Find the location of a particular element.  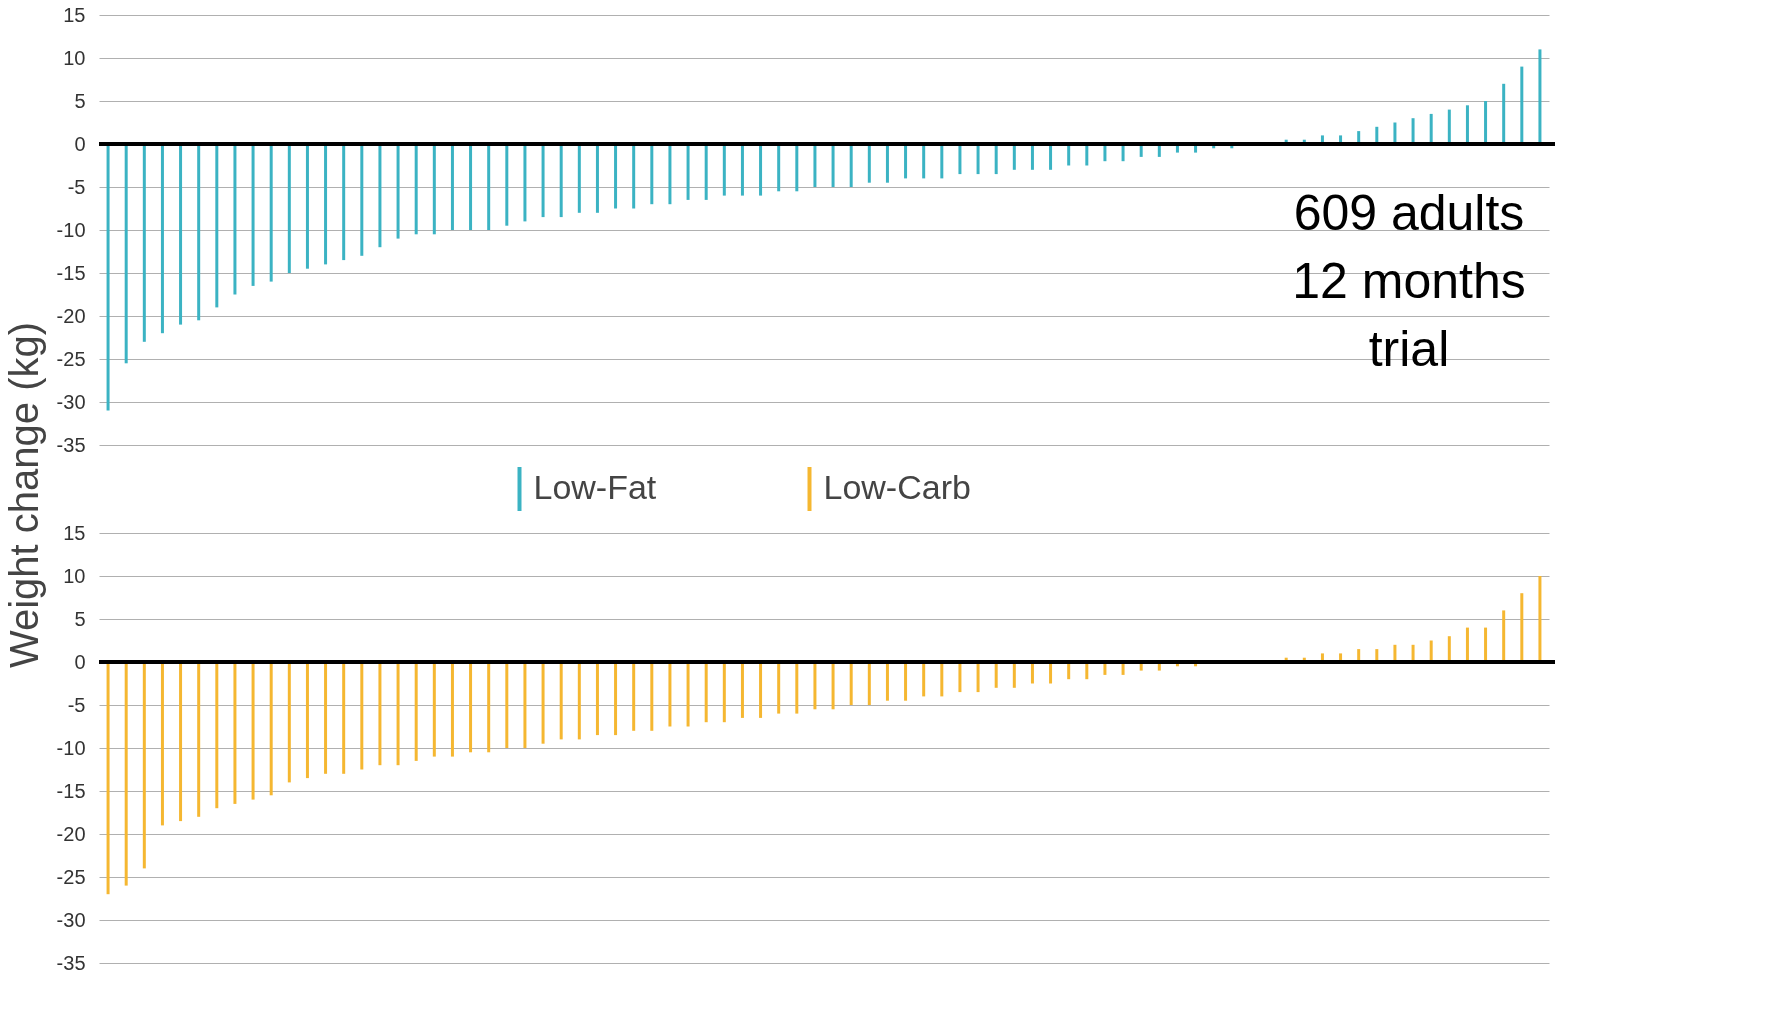

annotation: 609 adults 12 months trial is located at coordinates (1409, 281).